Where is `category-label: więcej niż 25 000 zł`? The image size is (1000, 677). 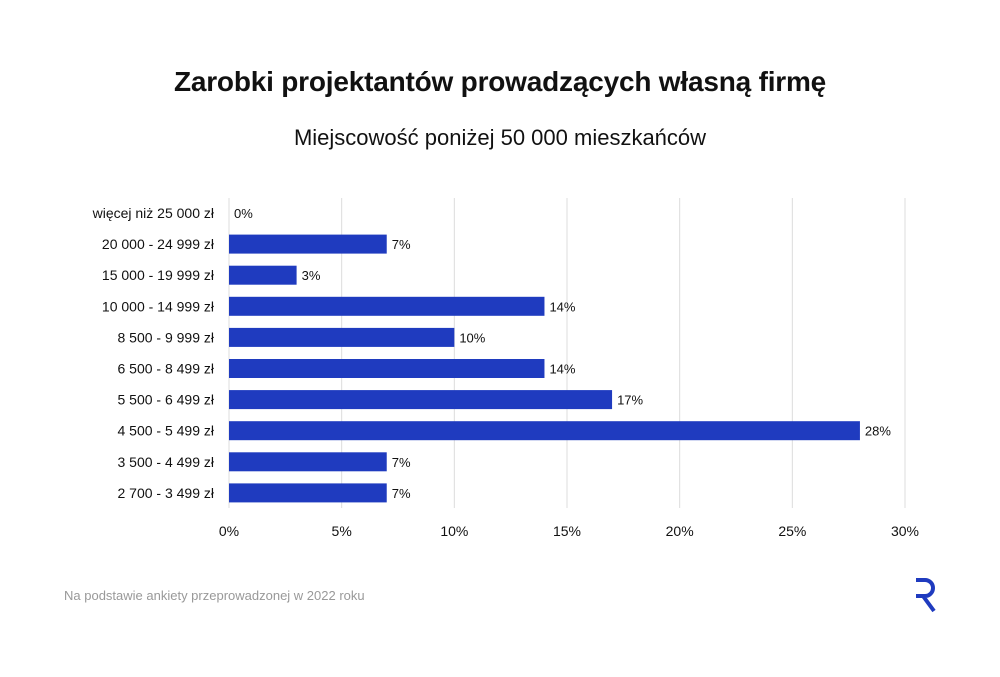
category-label: więcej niż 25 000 zł is located at coordinates (153, 213).